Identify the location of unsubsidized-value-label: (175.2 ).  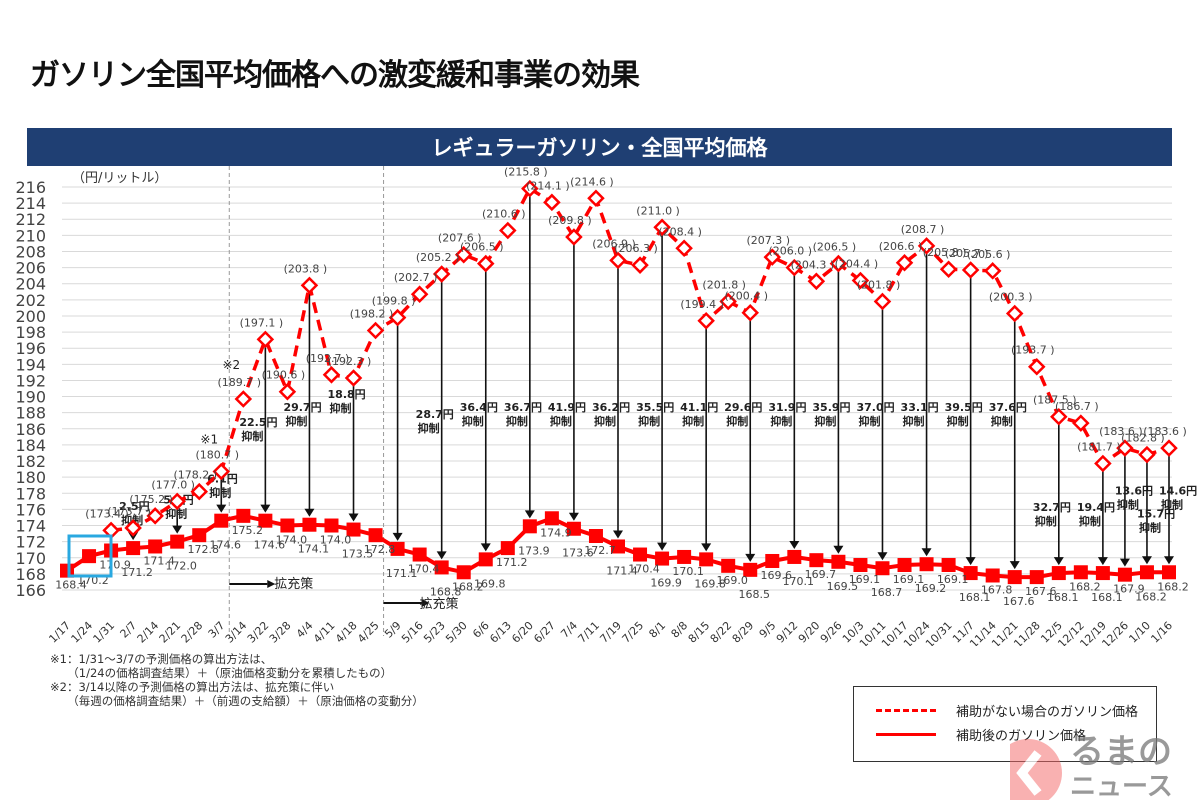
(151, 499).